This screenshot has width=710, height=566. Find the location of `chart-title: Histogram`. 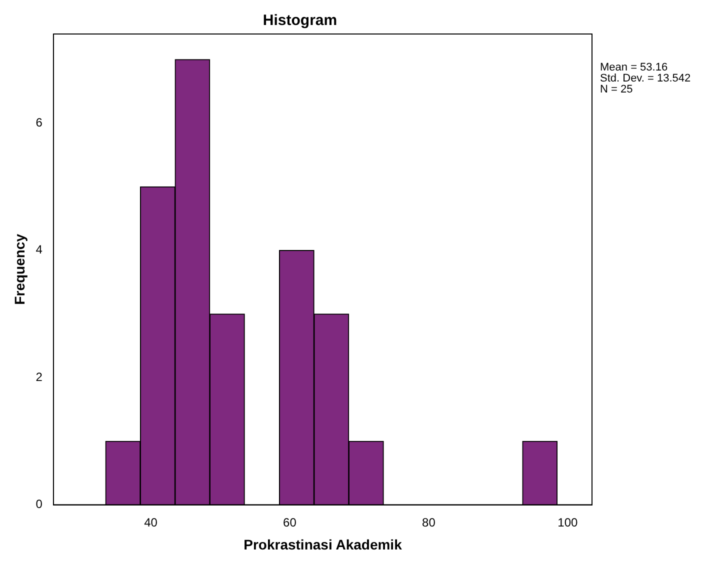

chart-title: Histogram is located at coordinates (300, 21).